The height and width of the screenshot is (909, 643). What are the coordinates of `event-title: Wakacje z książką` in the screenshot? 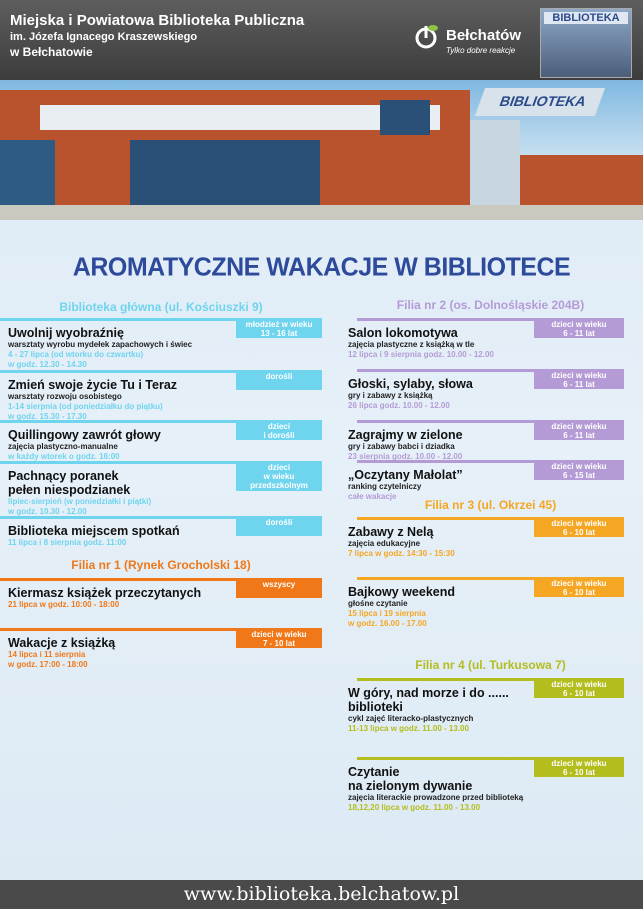 It's located at (62, 643).